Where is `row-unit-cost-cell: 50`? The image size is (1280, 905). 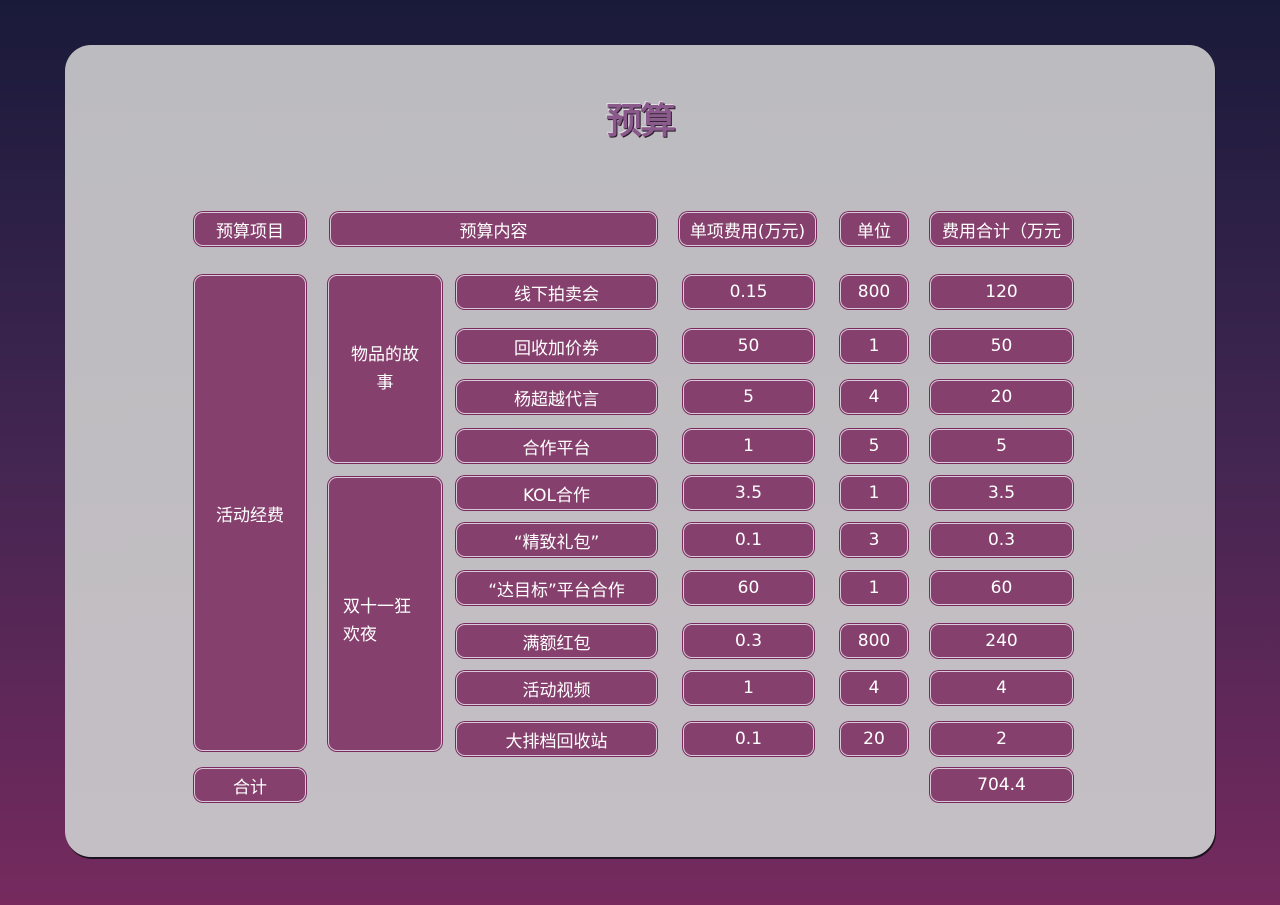 row-unit-cost-cell: 50 is located at coordinates (748, 346).